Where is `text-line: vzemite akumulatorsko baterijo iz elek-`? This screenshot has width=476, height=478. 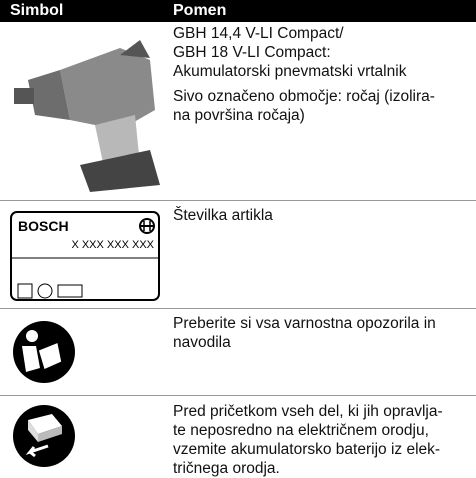
text-line: vzemite akumulatorsko baterijo iz elek- is located at coordinates (307, 449).